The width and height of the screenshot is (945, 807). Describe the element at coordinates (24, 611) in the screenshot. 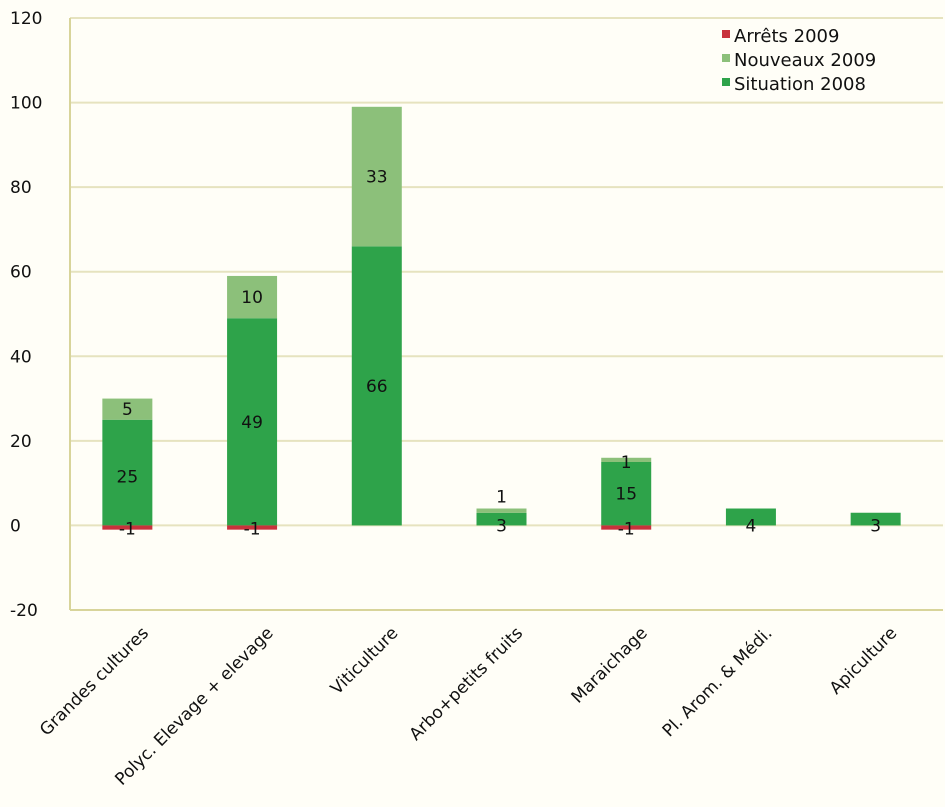

I see `y-tick-label--20: -20` at that location.